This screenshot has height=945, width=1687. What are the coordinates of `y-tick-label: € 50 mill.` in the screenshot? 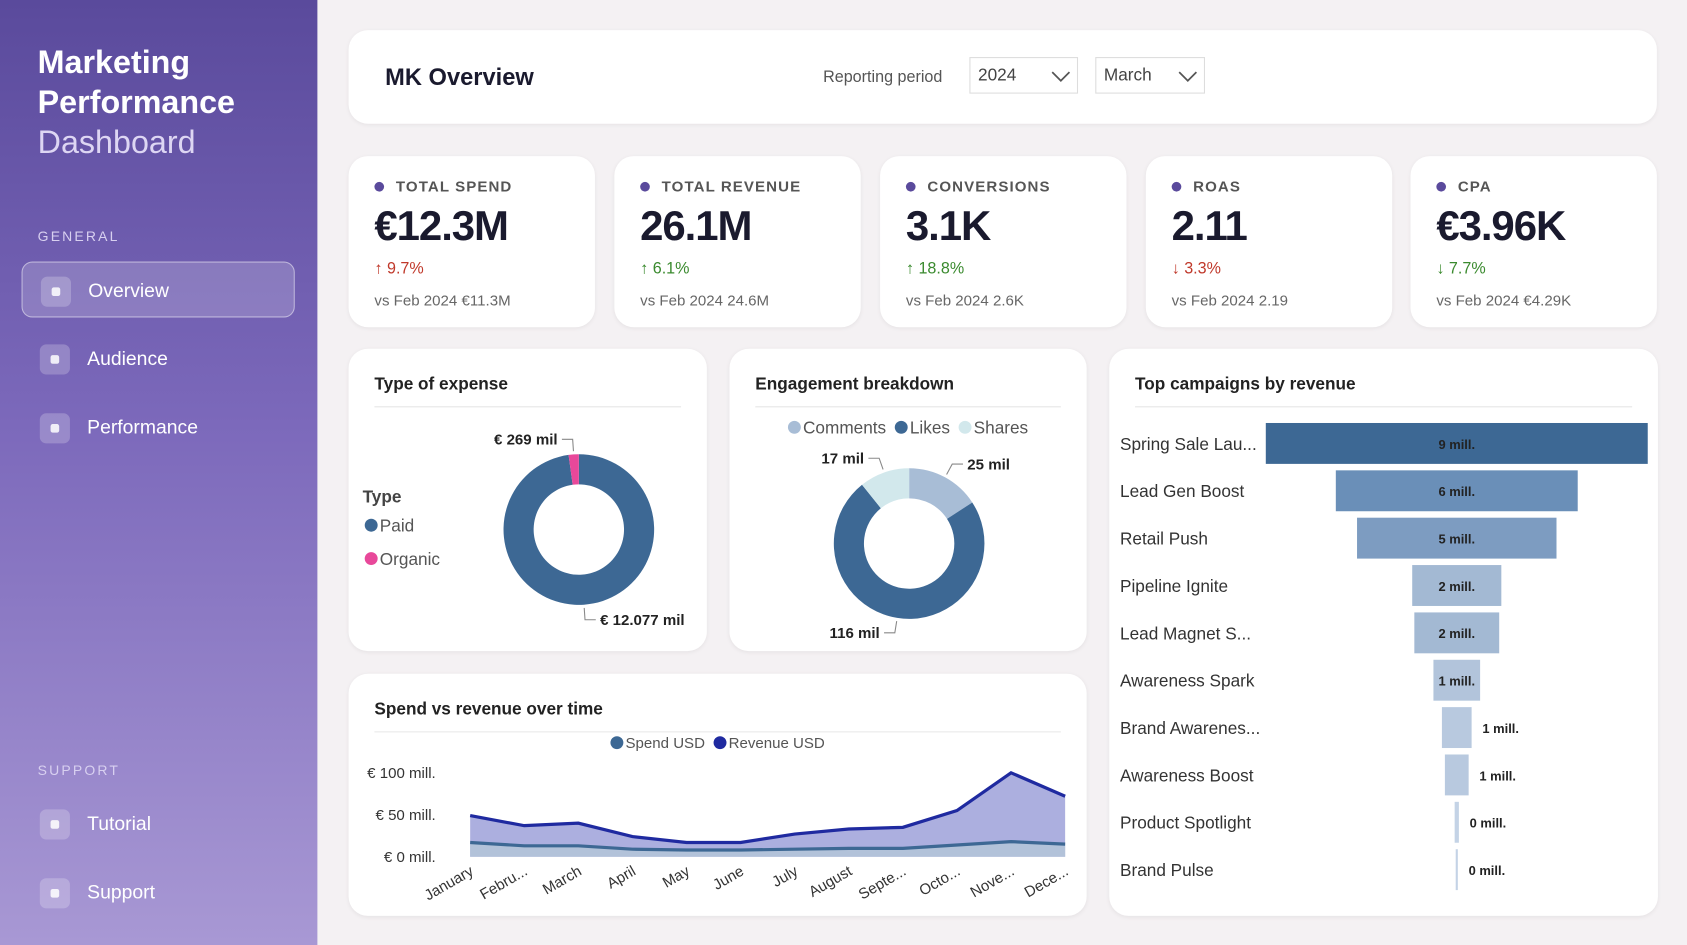 It's located at (406, 815).